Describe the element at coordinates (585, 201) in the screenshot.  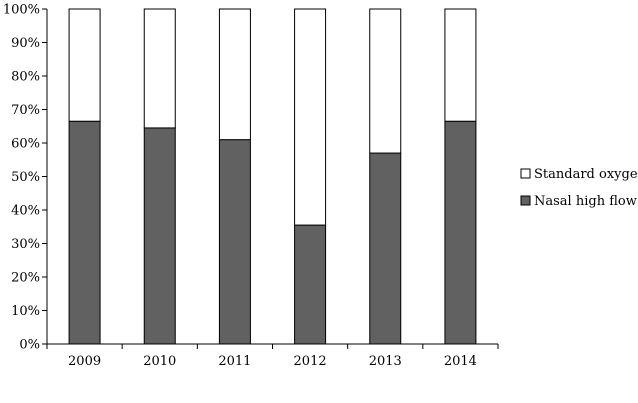
I see `legend-label-nasal-high-flow: Nasal high flow` at that location.